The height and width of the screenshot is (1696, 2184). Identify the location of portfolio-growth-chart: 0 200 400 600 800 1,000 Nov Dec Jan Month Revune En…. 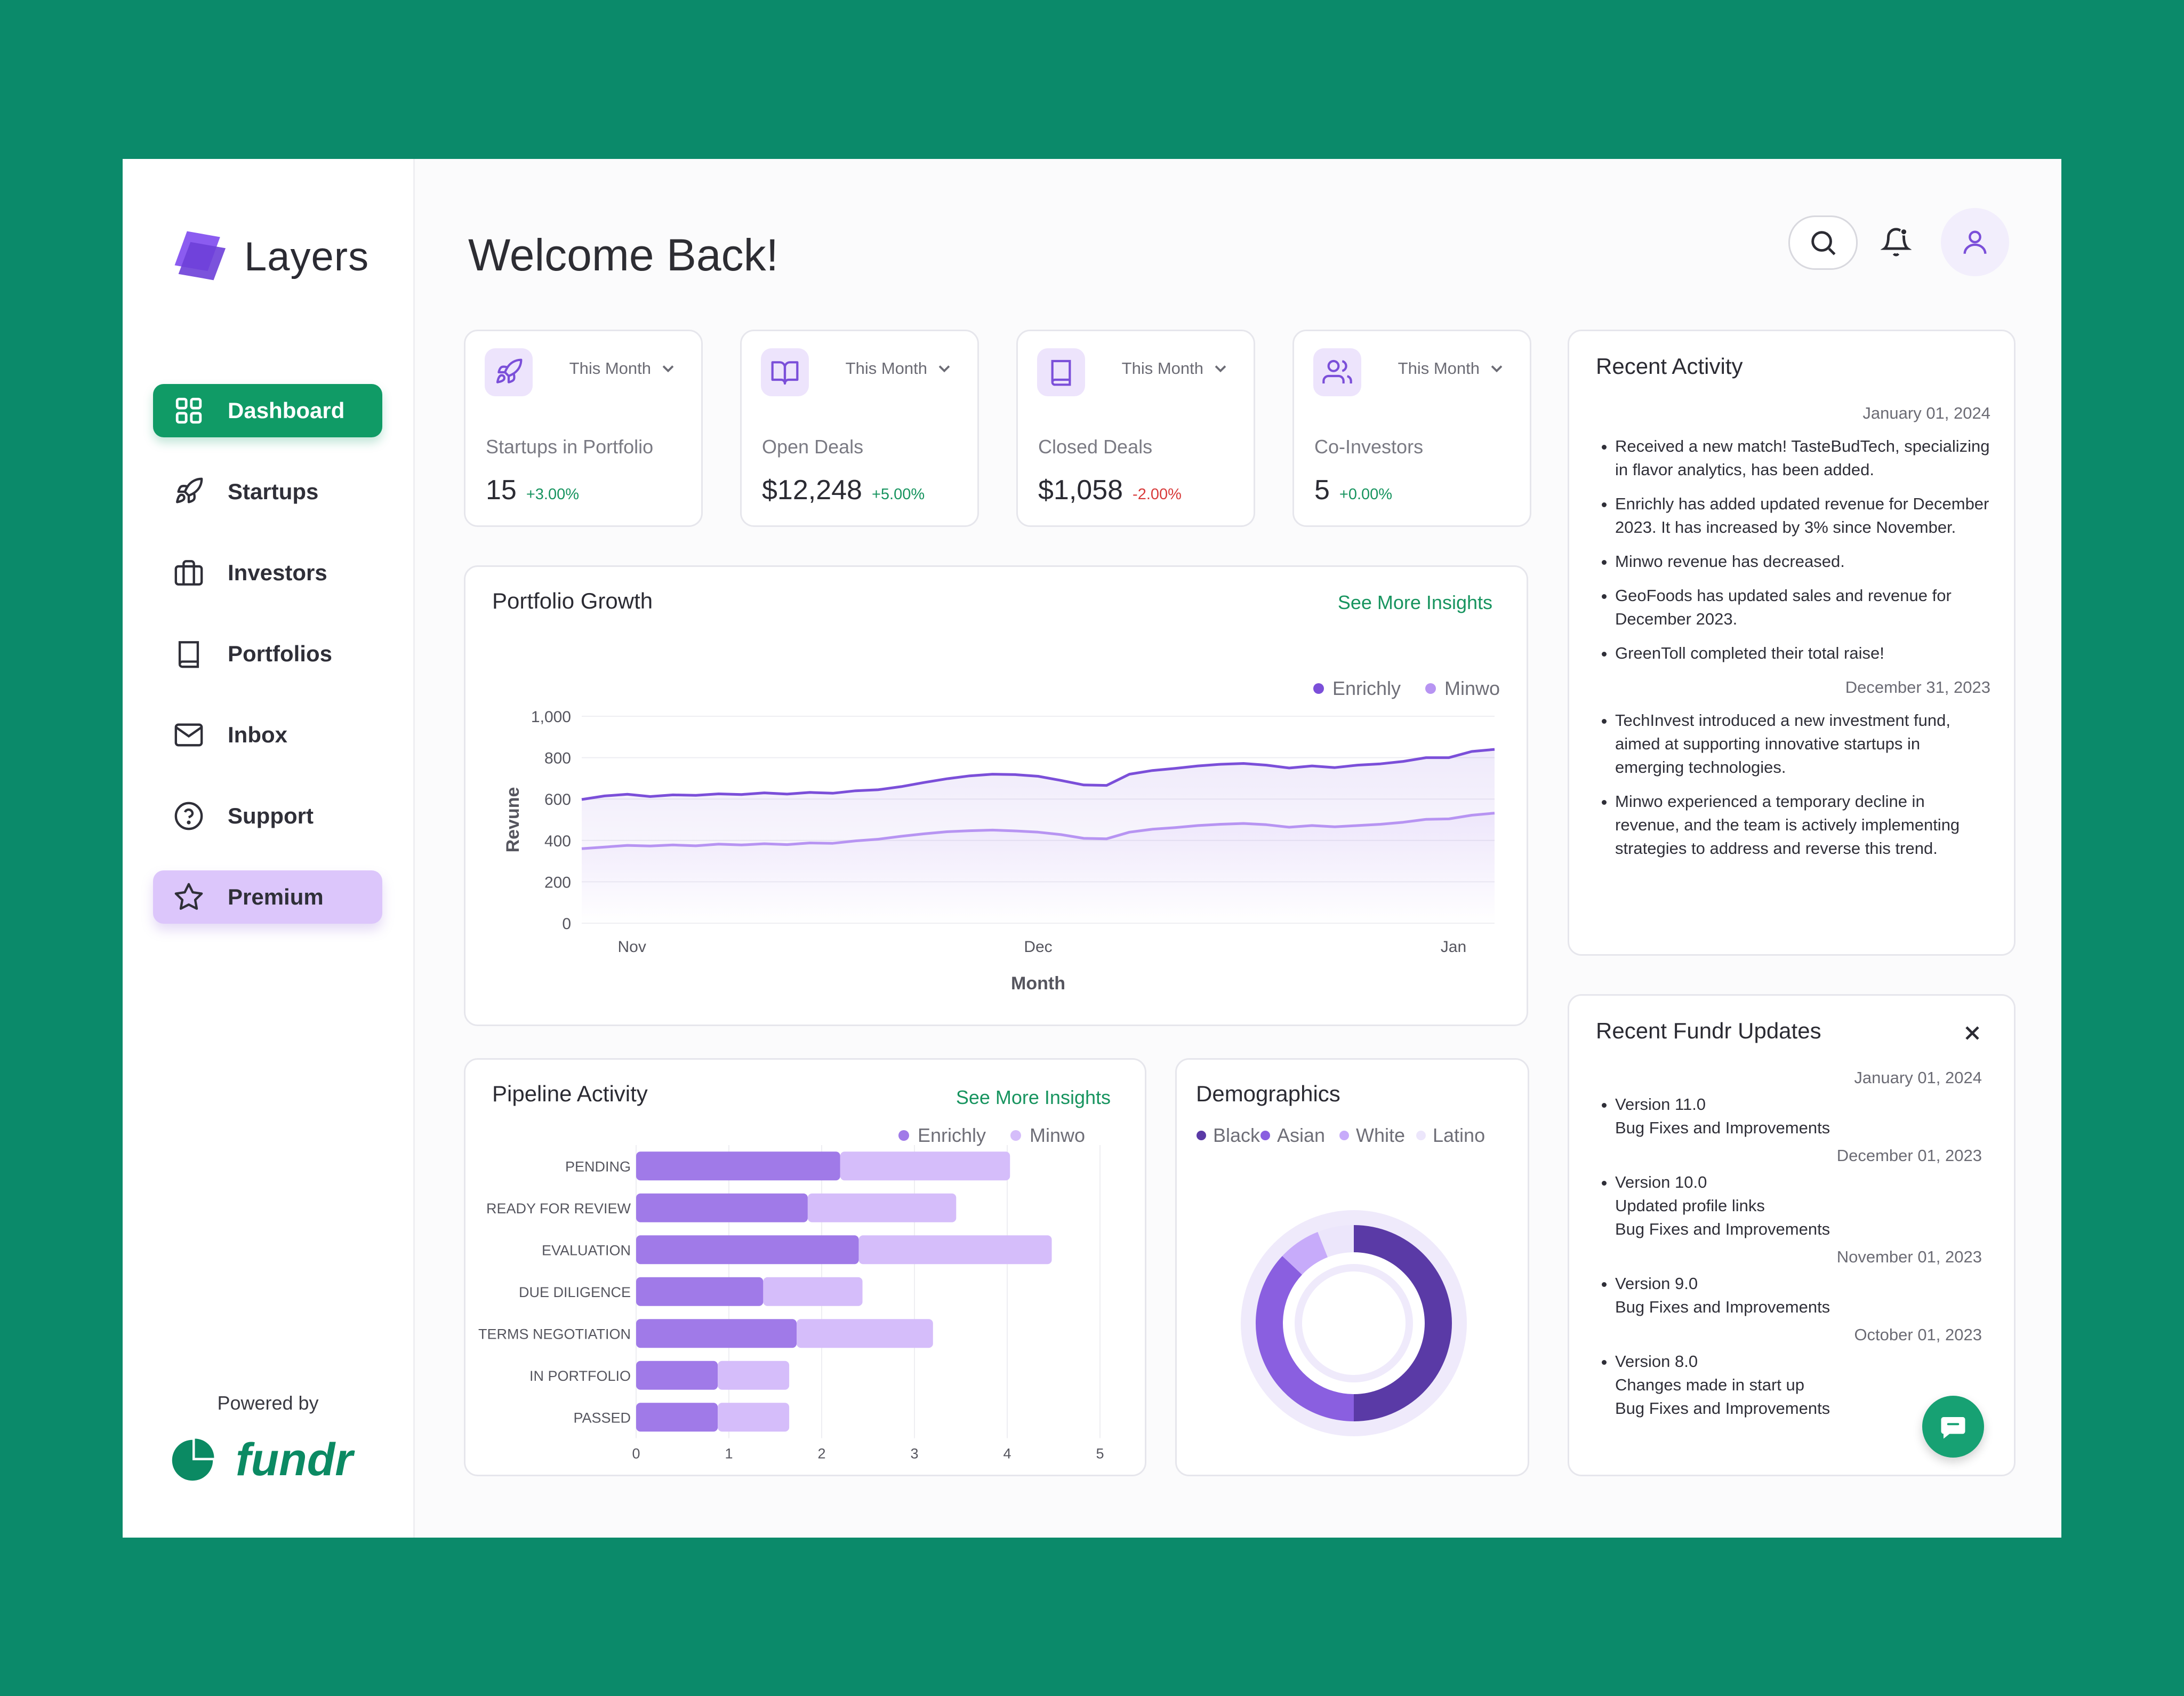
(1001, 835).